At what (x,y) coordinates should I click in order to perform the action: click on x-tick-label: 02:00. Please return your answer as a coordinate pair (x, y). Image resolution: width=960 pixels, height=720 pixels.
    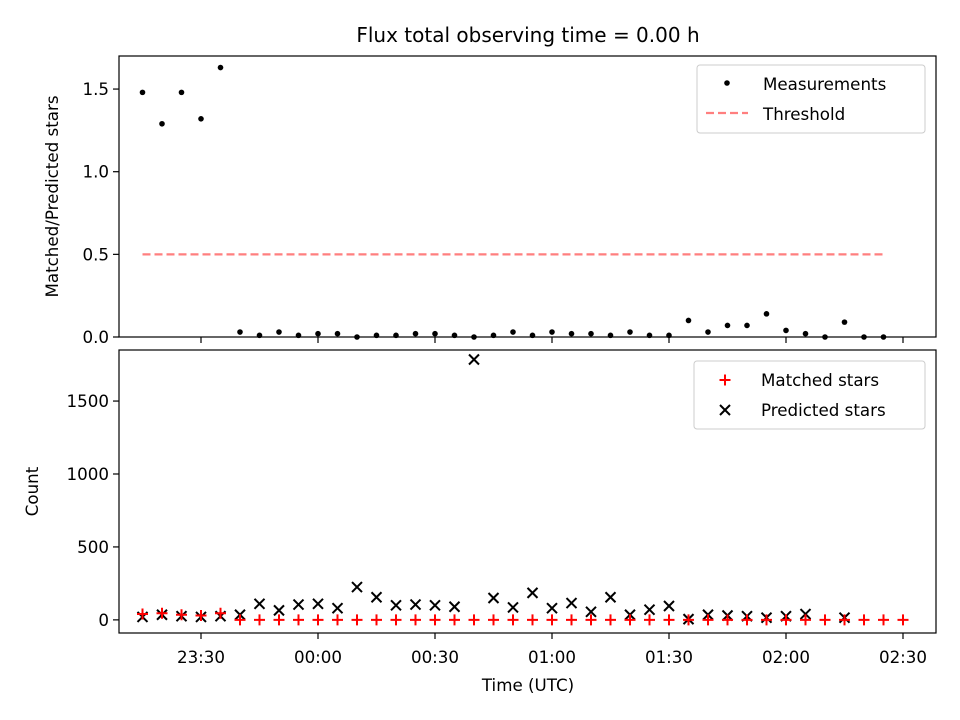
    Looking at the image, I should click on (786, 657).